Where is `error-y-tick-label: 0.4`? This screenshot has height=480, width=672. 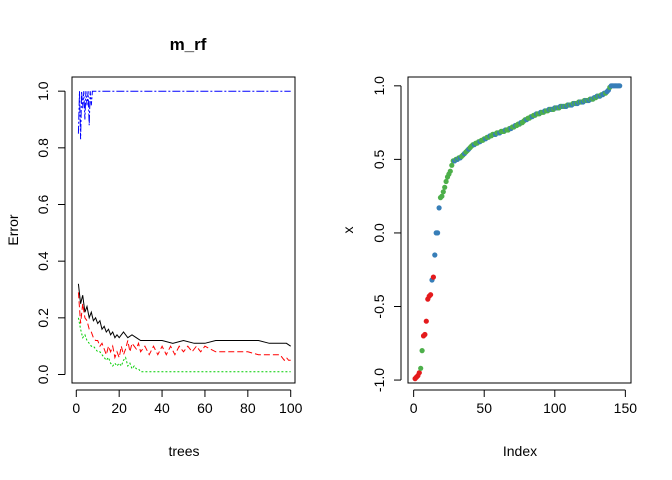 error-y-tick-label: 0.4 is located at coordinates (43, 261).